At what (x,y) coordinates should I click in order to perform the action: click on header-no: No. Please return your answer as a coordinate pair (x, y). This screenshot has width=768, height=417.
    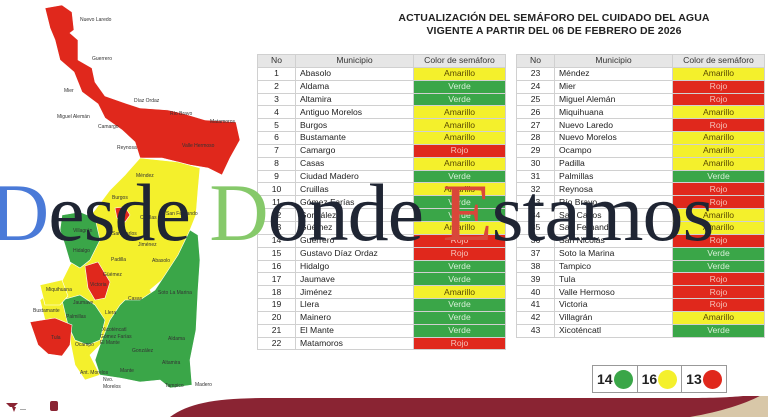
    Looking at the image, I should click on (535, 61).